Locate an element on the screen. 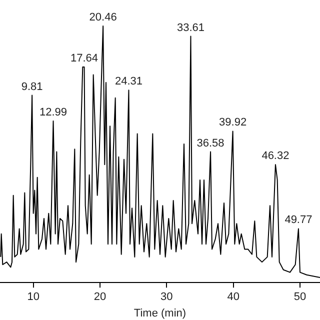 Image resolution: width=320 pixels, height=320 pixels. x-tick-label: 50 is located at coordinates (300, 297).